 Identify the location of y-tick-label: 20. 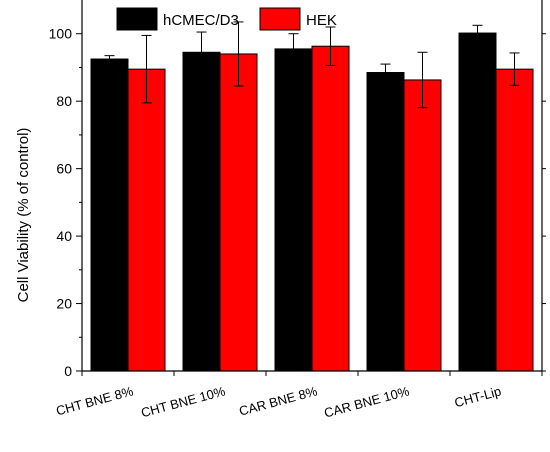
(64, 304).